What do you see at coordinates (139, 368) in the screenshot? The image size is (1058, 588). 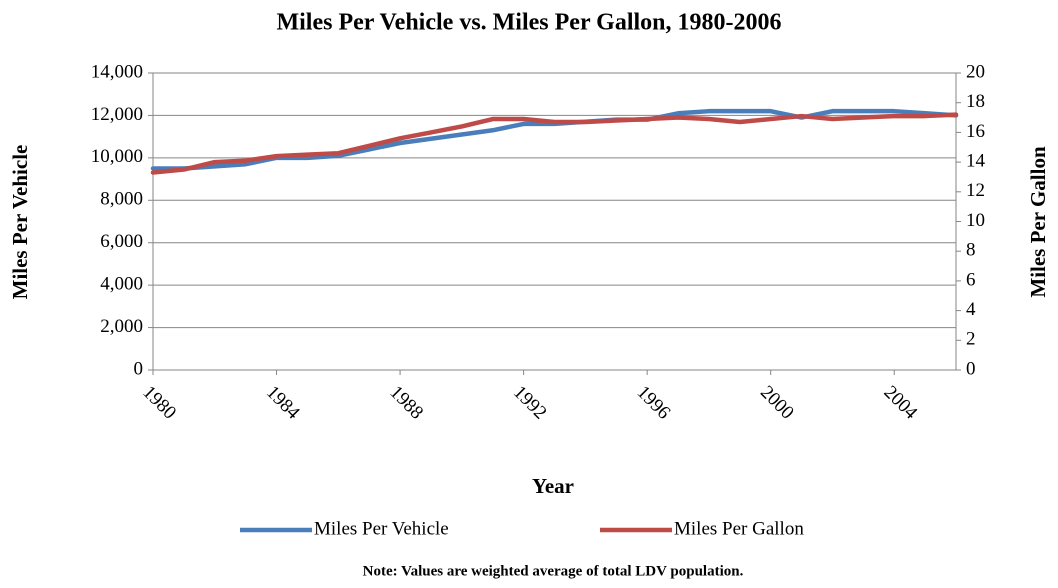 I see `y-tick-label: 0` at bounding box center [139, 368].